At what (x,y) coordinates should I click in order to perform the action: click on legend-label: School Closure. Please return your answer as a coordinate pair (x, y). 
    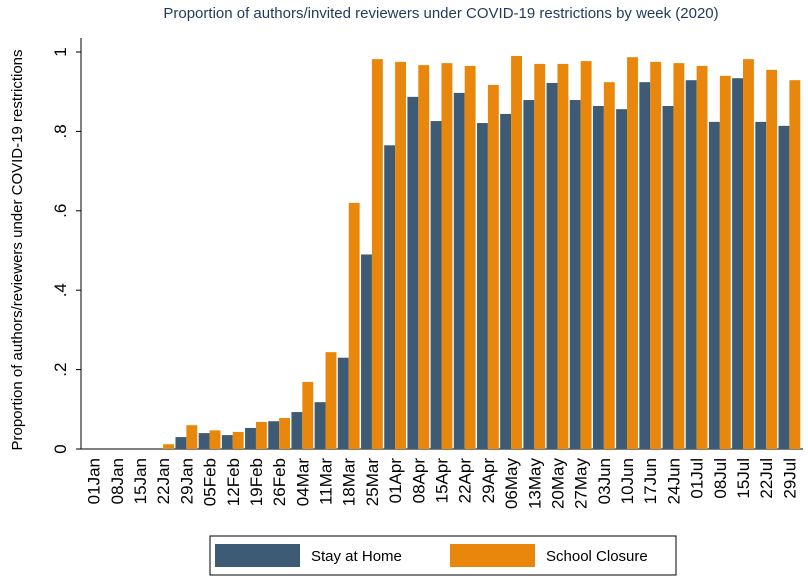
    Looking at the image, I should click on (597, 556).